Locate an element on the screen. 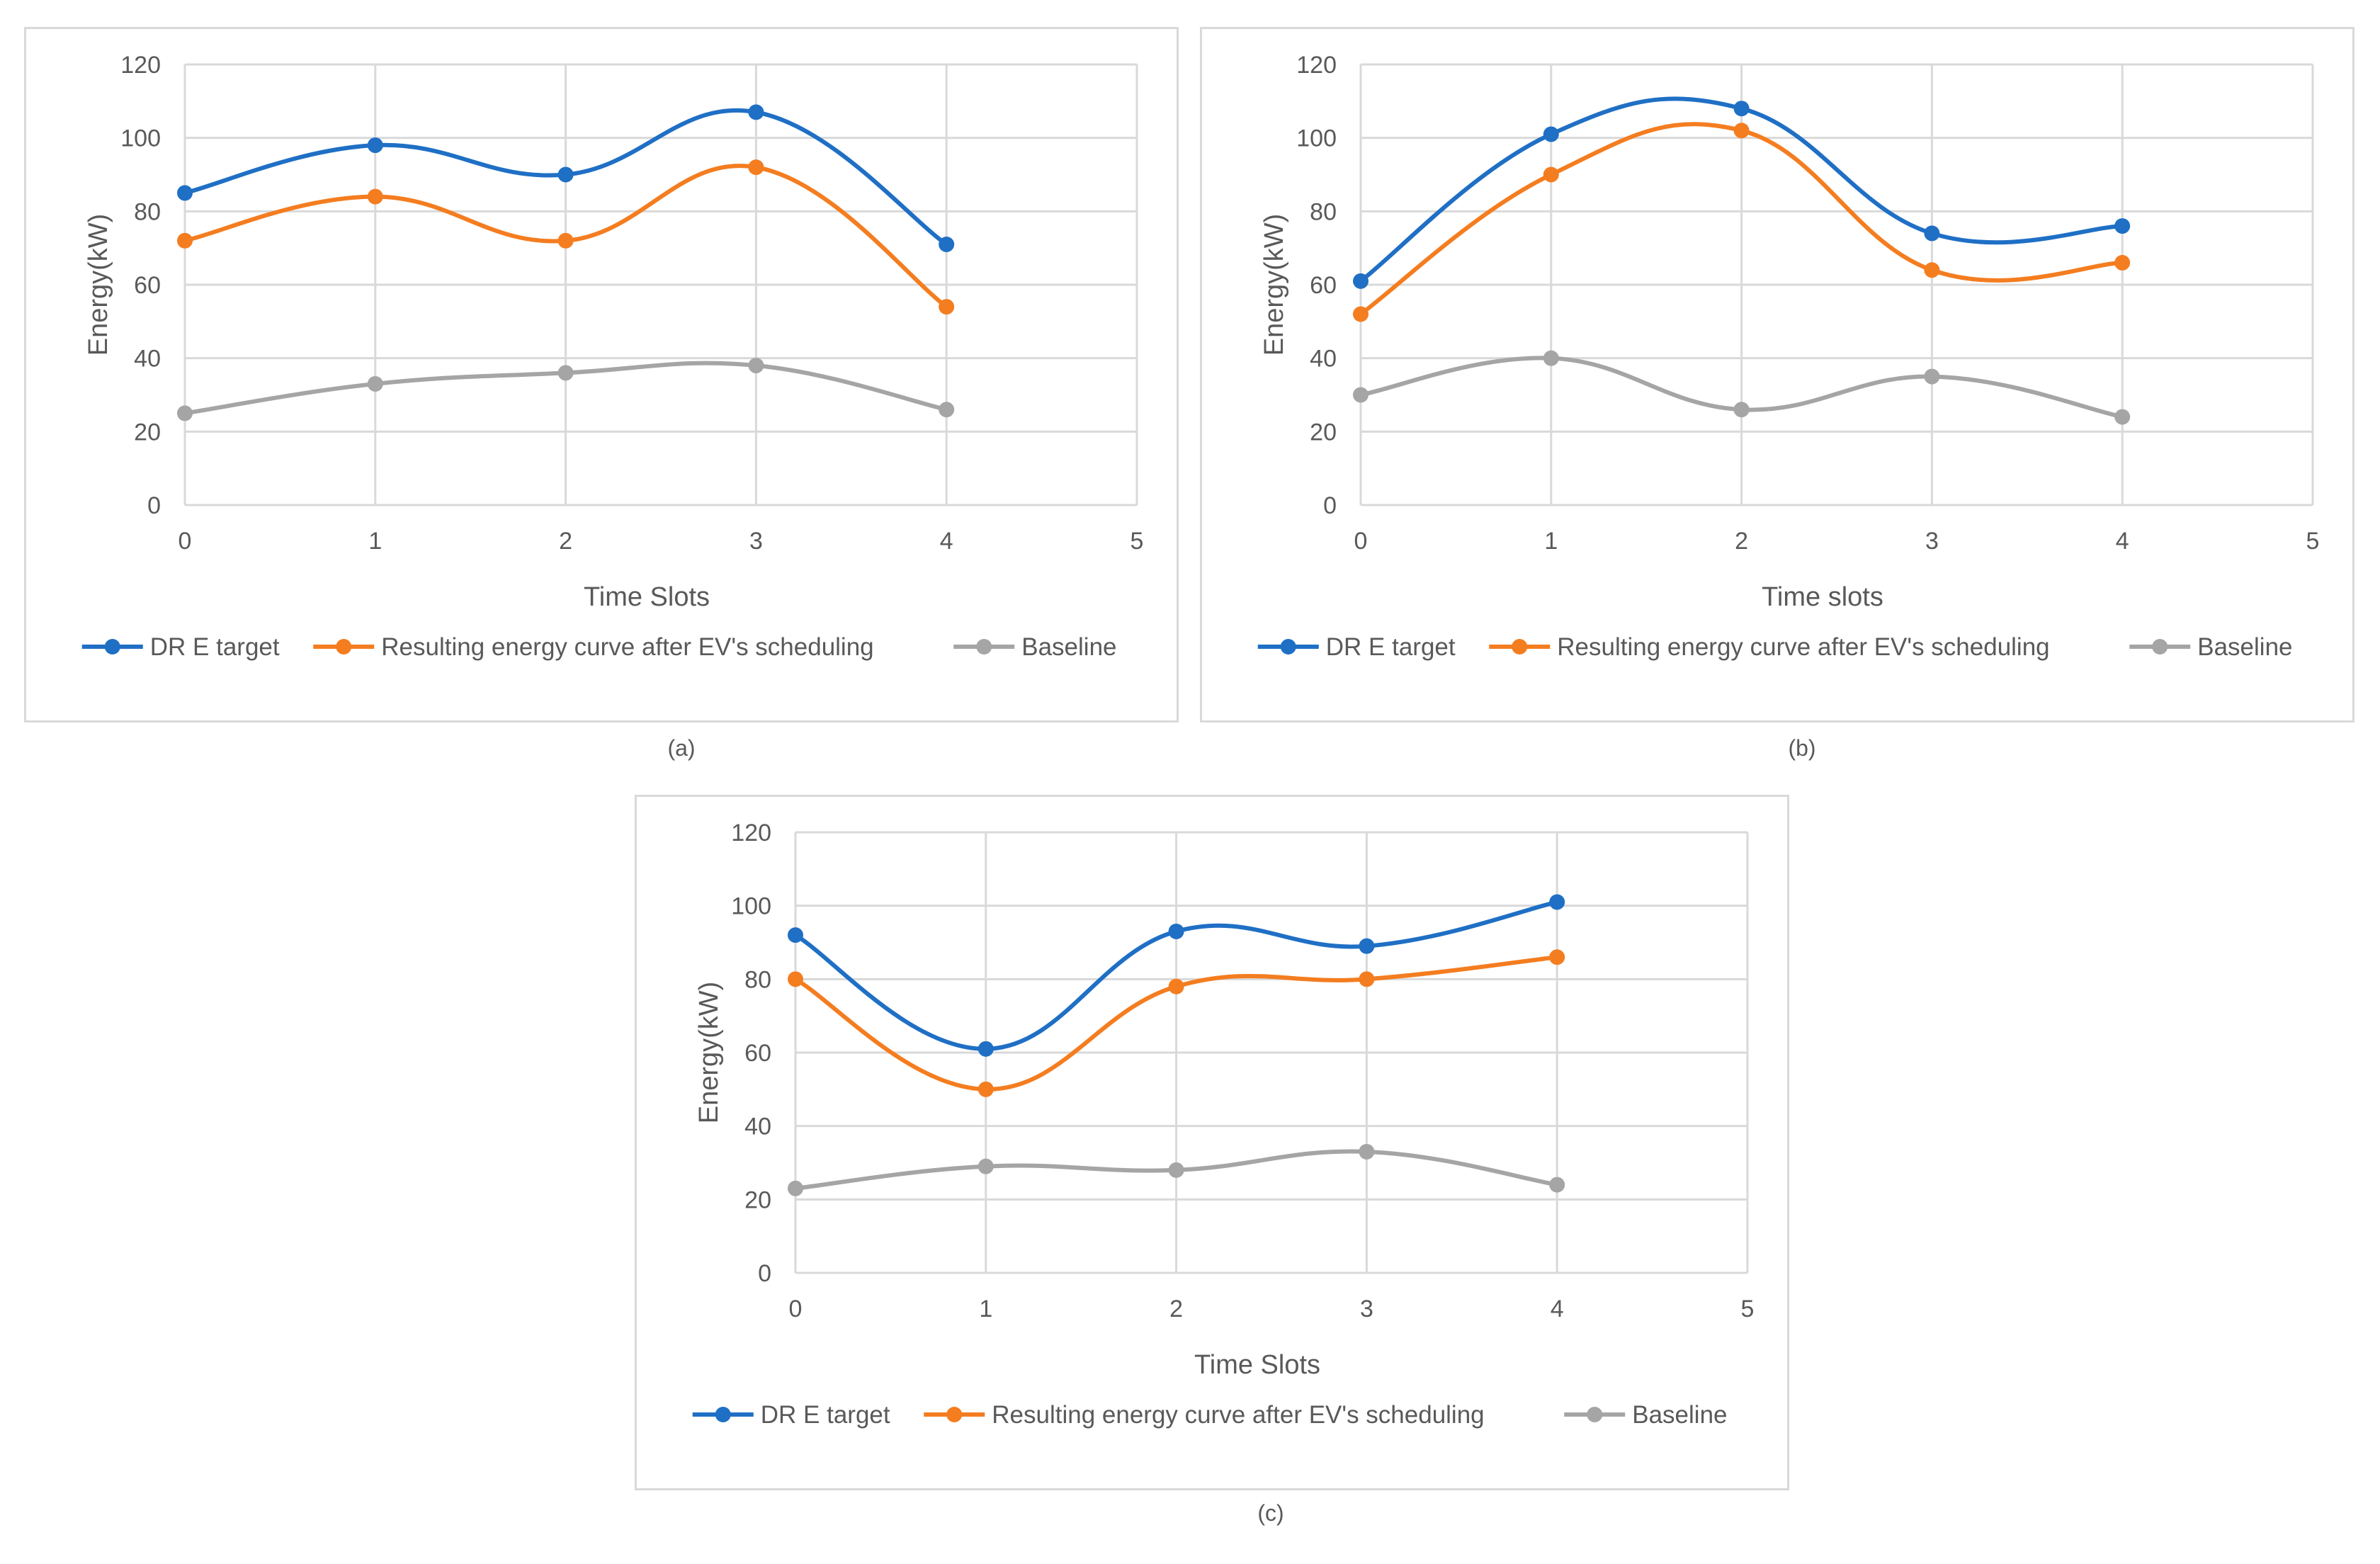  x-axis-title: Time slots is located at coordinates (1823, 597).